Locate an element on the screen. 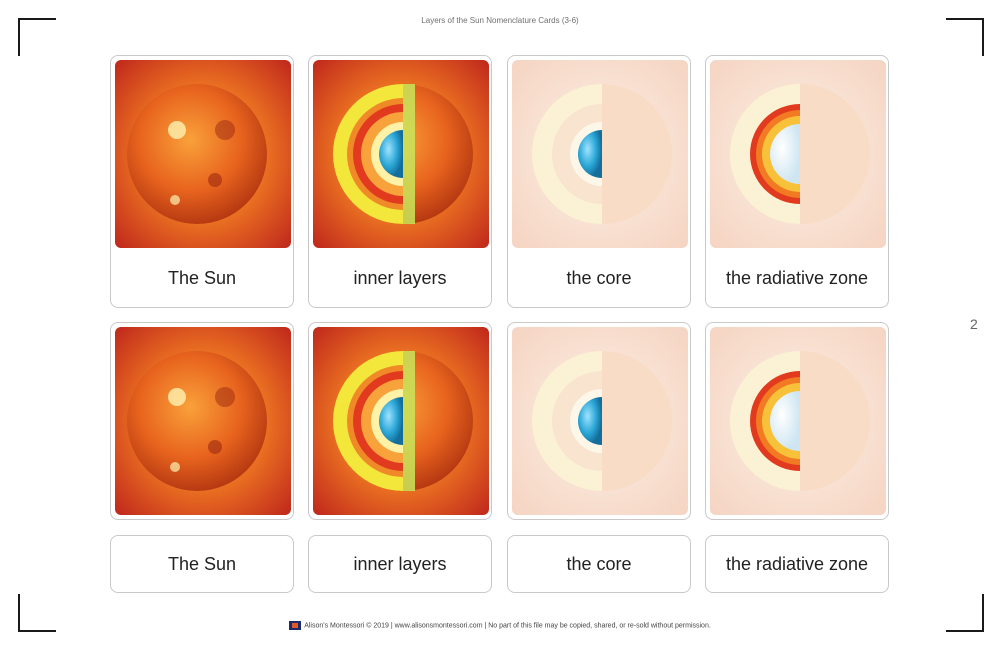 The width and height of the screenshot is (1000, 648). page-number: 2 is located at coordinates (974, 324).